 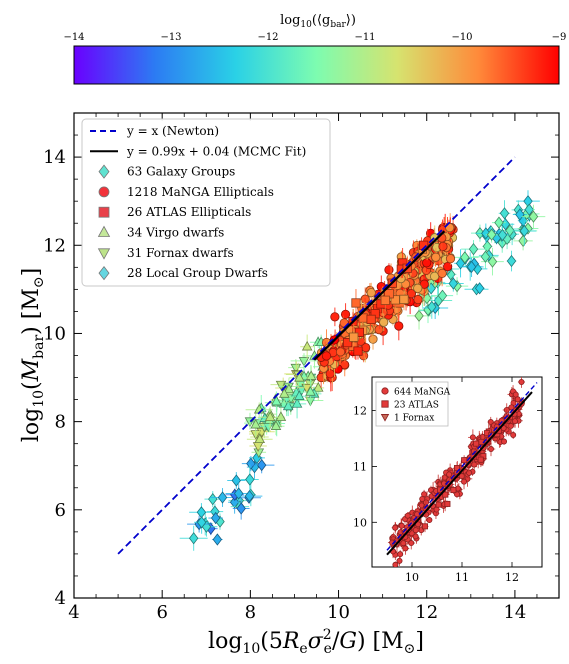 I want to click on inset-x-tick-label: 11, so click(x=462, y=577).